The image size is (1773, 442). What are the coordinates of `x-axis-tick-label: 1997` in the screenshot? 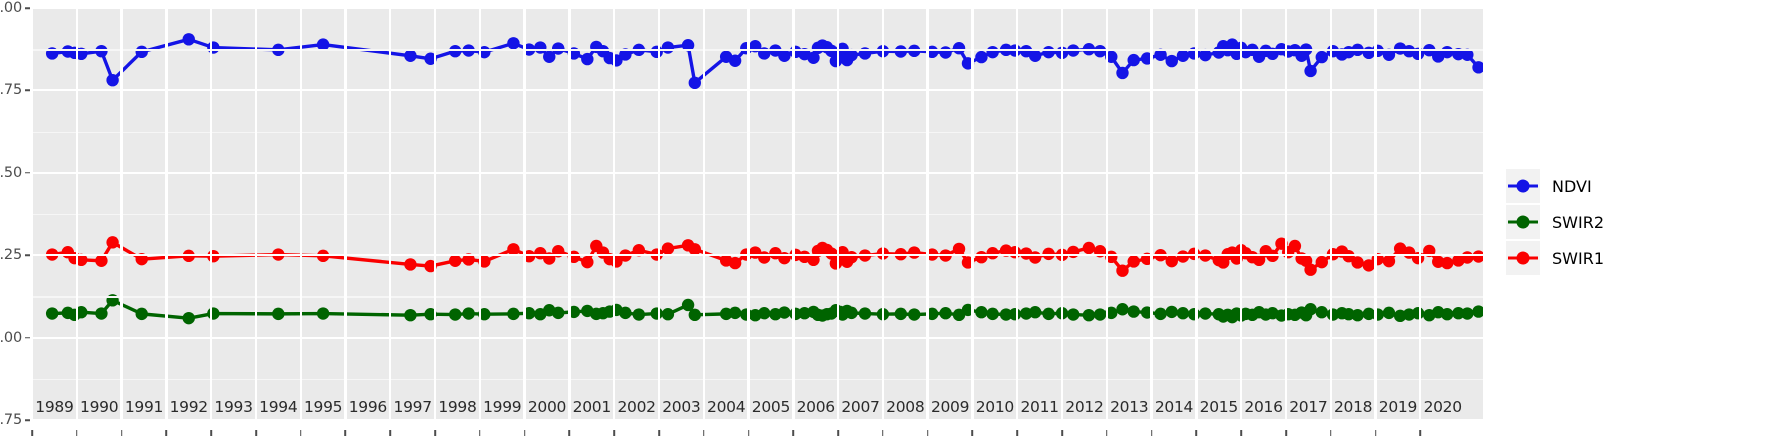 It's located at (413, 407).